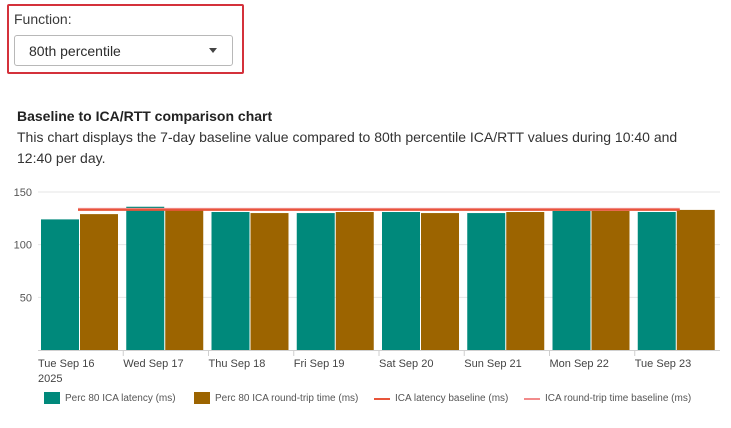 The image size is (731, 428). Describe the element at coordinates (123, 50) in the screenshot. I see `function-select: 80th percentile` at that location.